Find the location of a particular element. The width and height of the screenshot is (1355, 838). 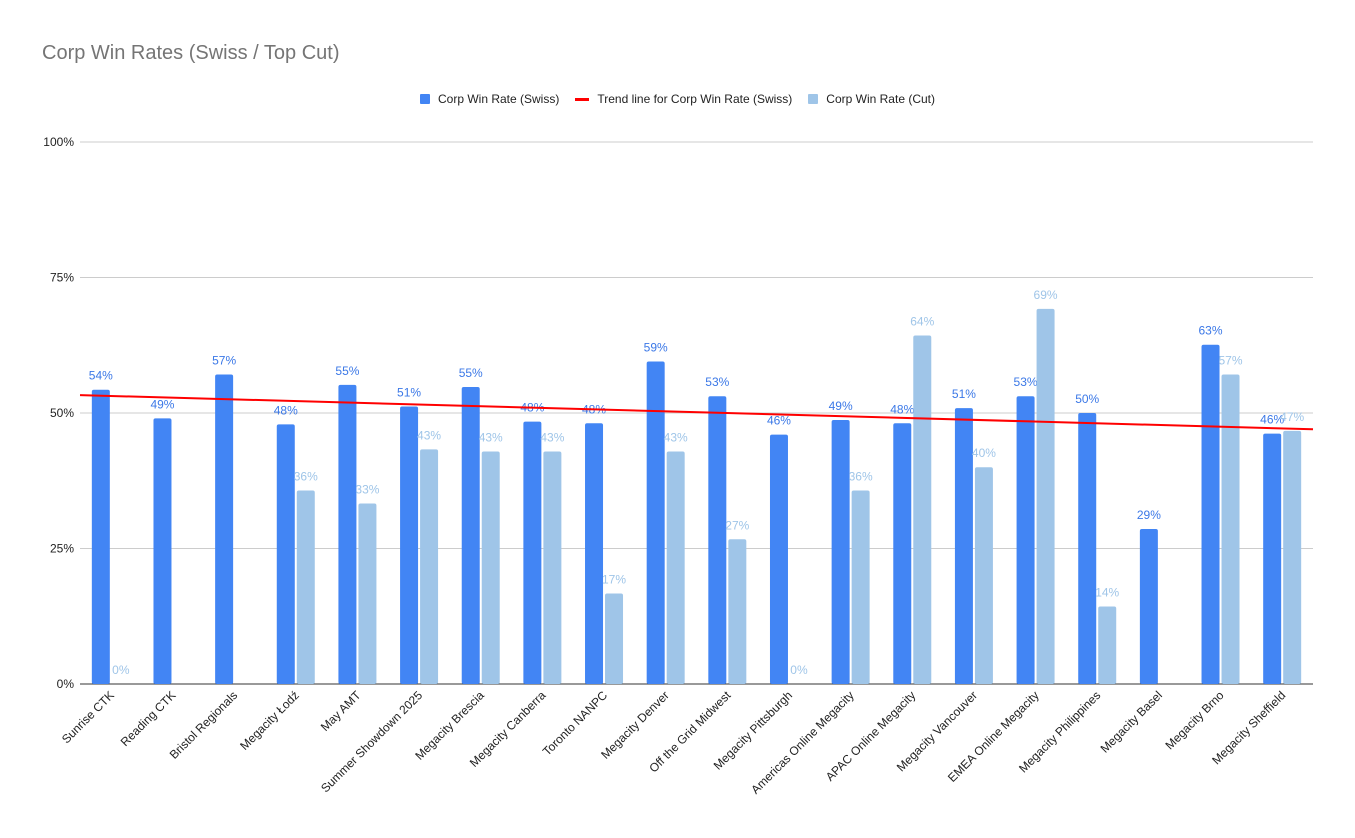

x-tick-label: Megacity Łodź is located at coordinates (269, 720).